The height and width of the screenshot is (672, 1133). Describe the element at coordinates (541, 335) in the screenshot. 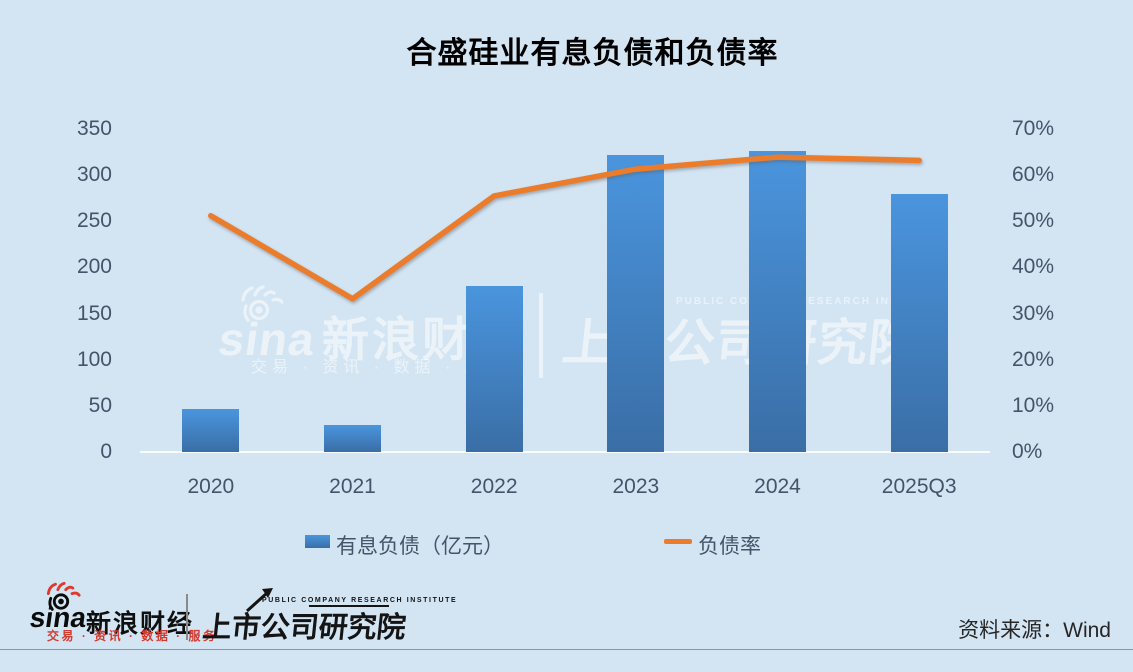

I see `watermark-divider` at that location.